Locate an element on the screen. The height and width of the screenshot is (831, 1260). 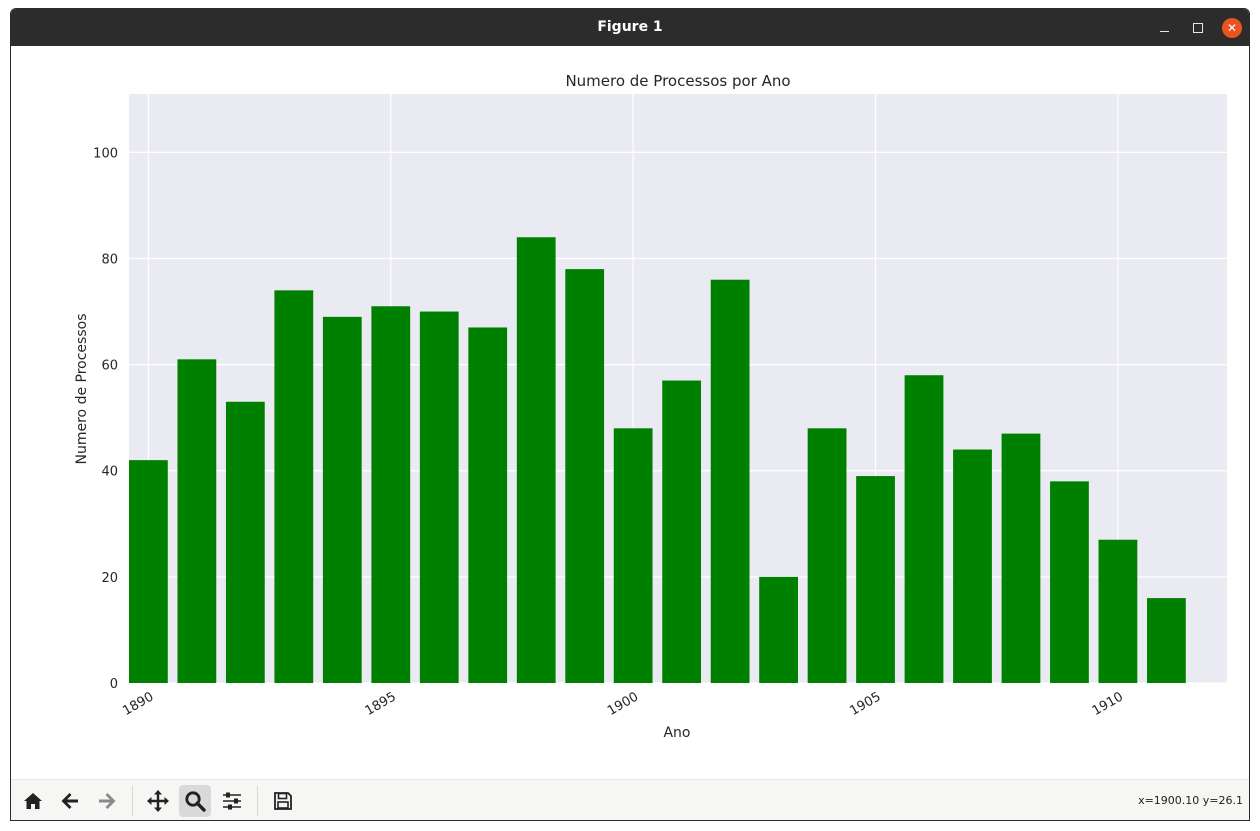
zoom-icon is located at coordinates (195, 801).